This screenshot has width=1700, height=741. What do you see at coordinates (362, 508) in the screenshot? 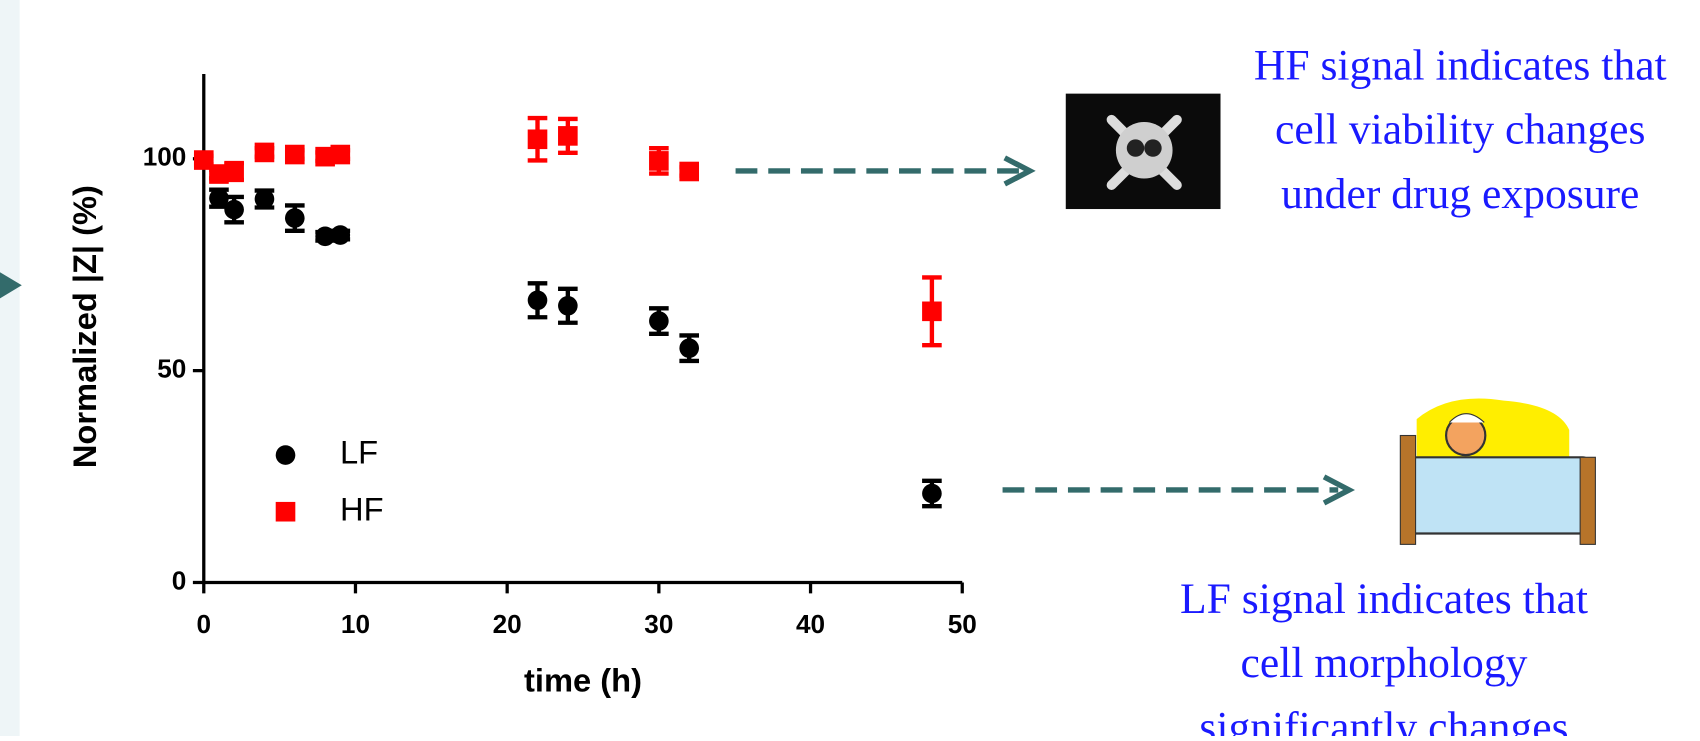
I see `legend-label: HF` at bounding box center [362, 508].